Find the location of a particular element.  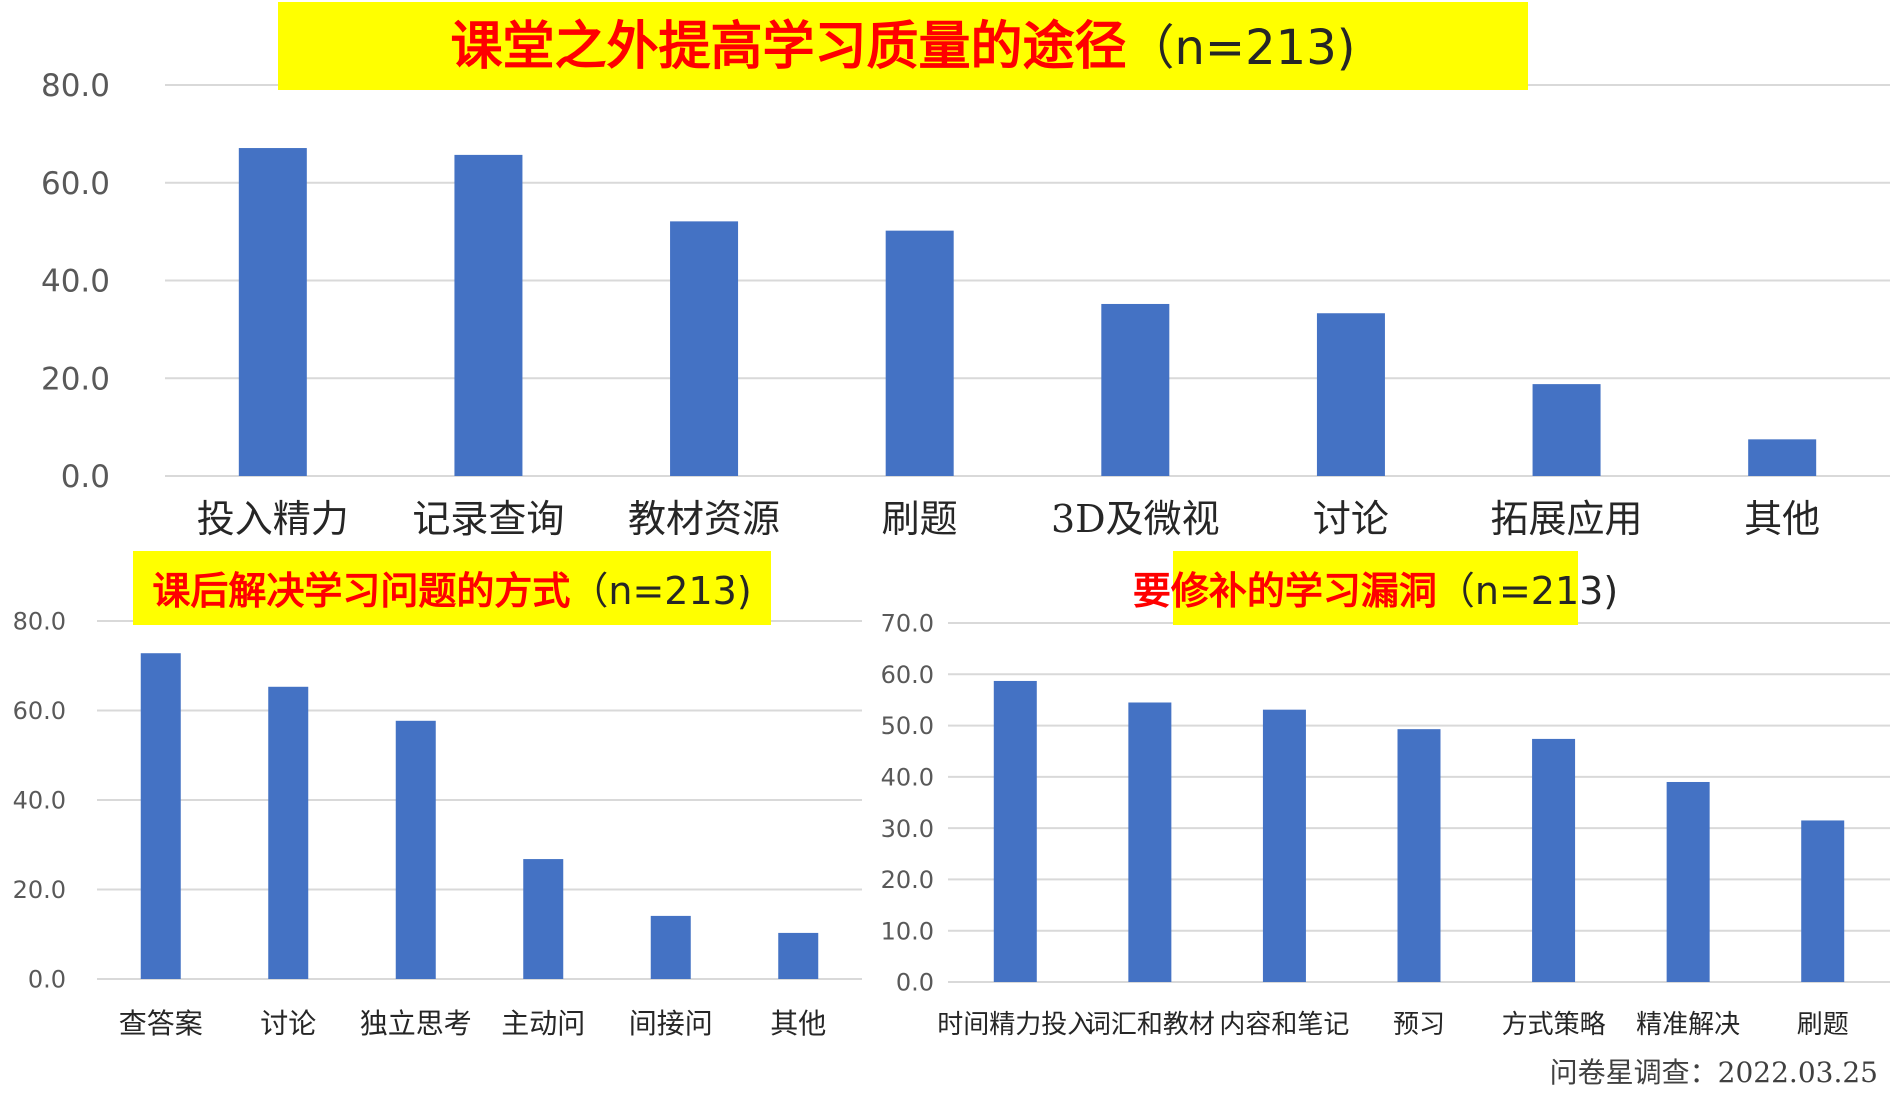

category-label: 独立思考 is located at coordinates (416, 1023).